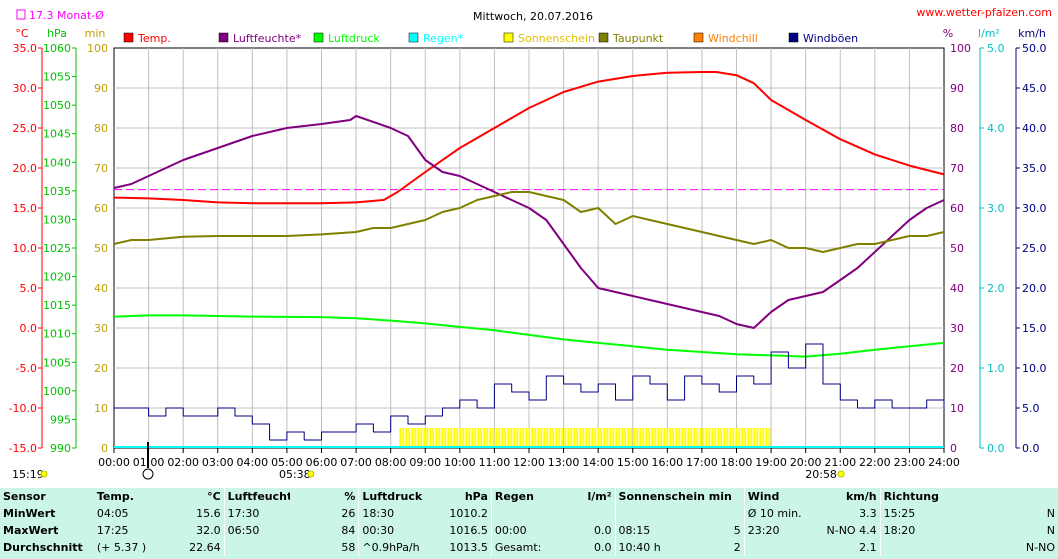  Describe the element at coordinates (957, 408) in the screenshot. I see `pct-tick-label: 10` at that location.